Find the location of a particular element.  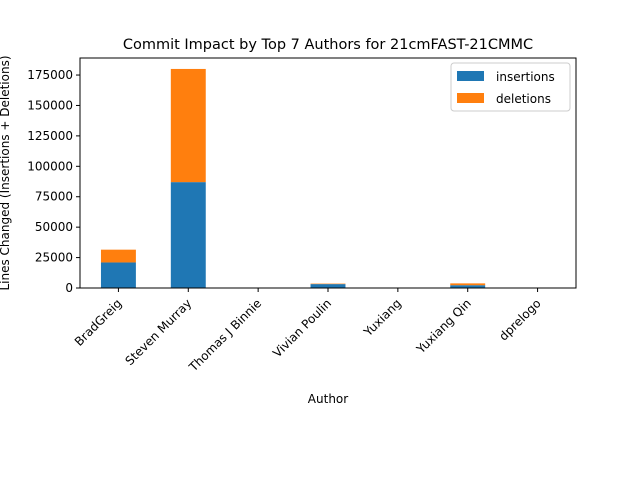

x-axis-label: Author is located at coordinates (328, 399).